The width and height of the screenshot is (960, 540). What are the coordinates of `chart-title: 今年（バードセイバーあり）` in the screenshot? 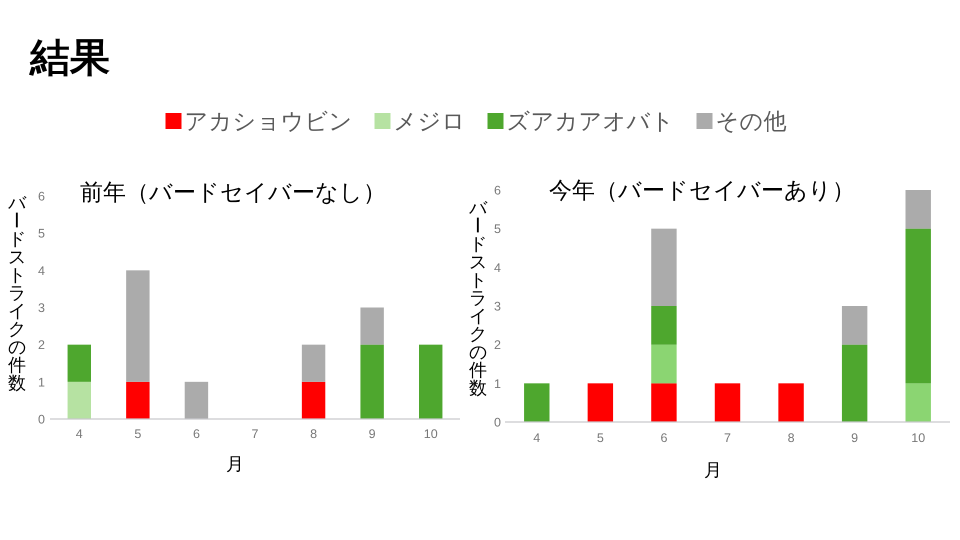 It's located at (702, 190).